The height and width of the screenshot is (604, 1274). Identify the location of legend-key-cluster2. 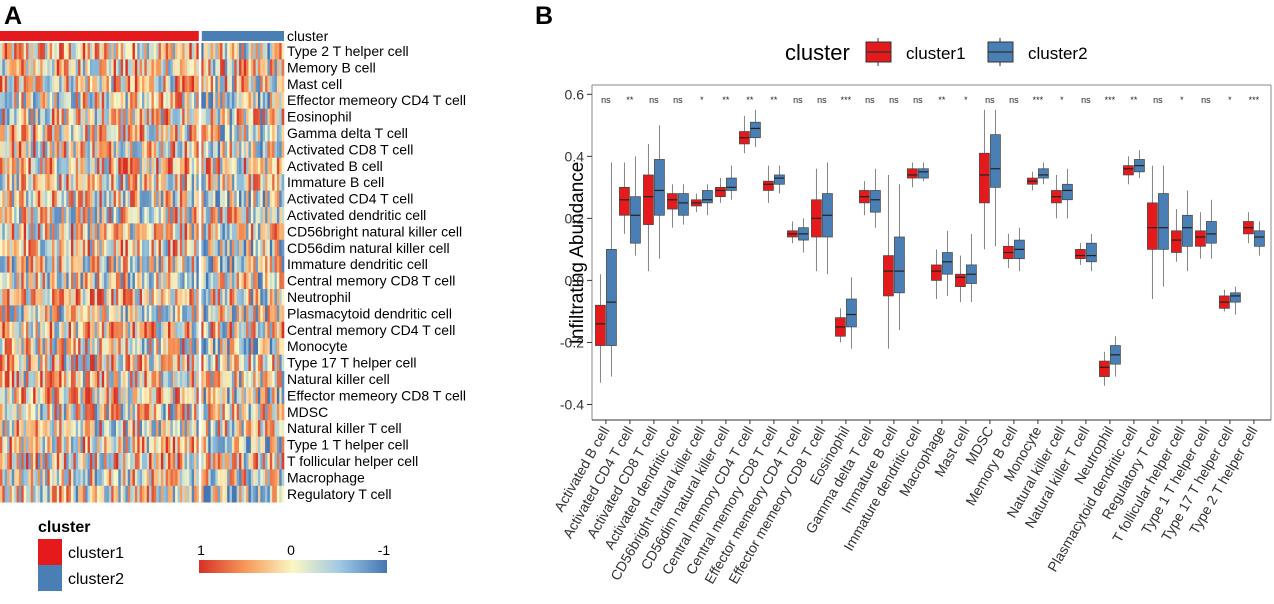
(1000, 52).